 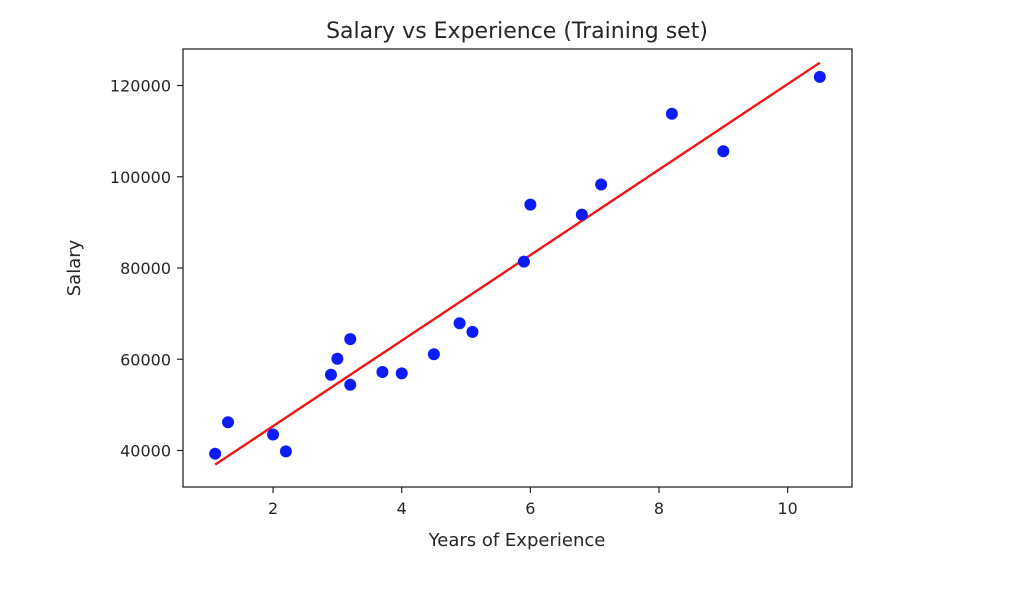 What do you see at coordinates (145, 451) in the screenshot?
I see `y-tick-label: 40000` at bounding box center [145, 451].